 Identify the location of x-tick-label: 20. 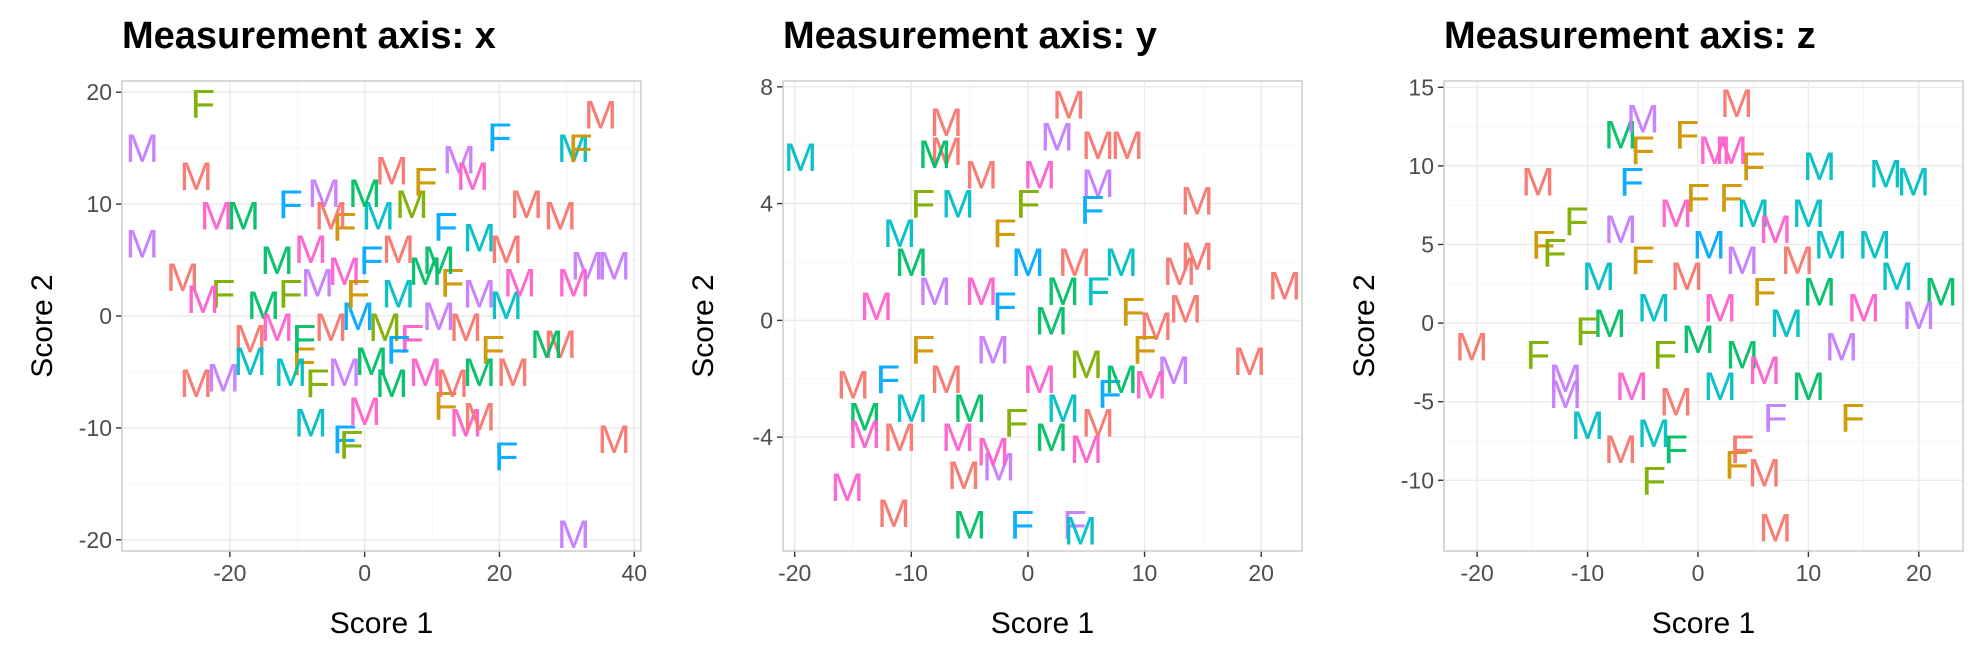
(1919, 573).